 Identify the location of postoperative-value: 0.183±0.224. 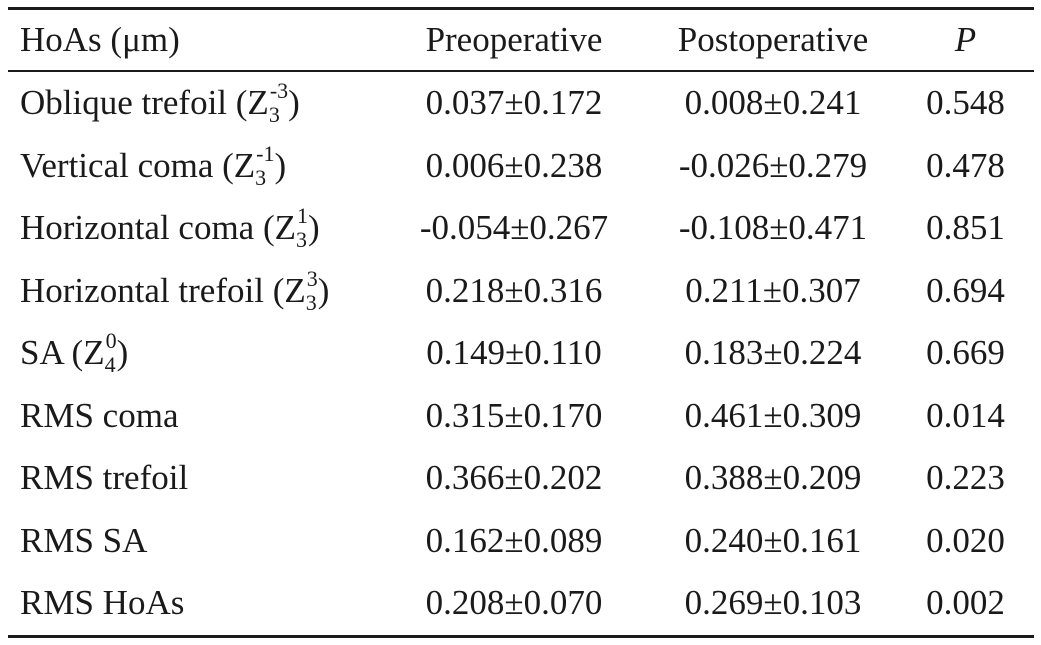
(773, 353).